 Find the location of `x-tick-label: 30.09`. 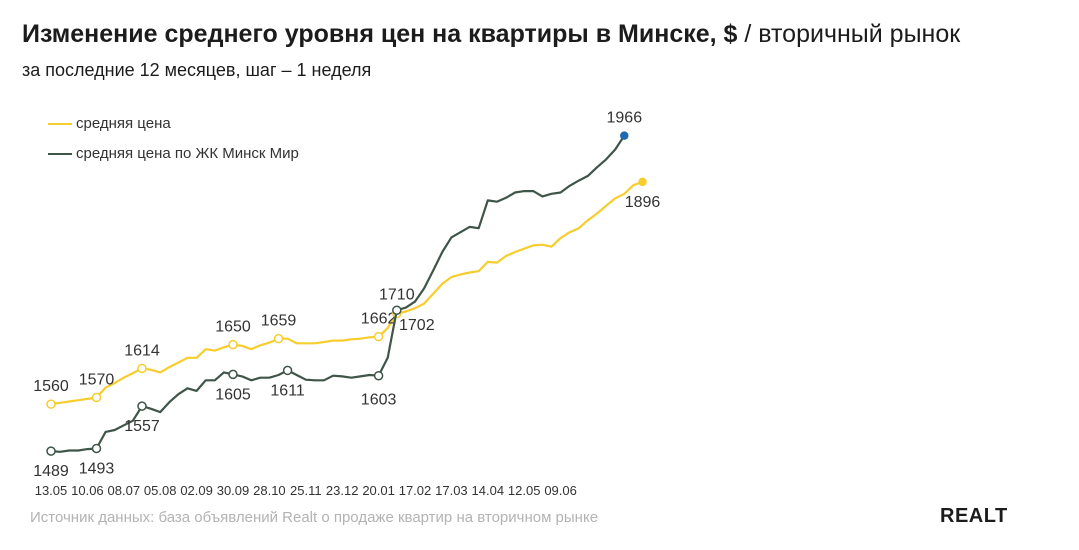

x-tick-label: 30.09 is located at coordinates (233, 490).